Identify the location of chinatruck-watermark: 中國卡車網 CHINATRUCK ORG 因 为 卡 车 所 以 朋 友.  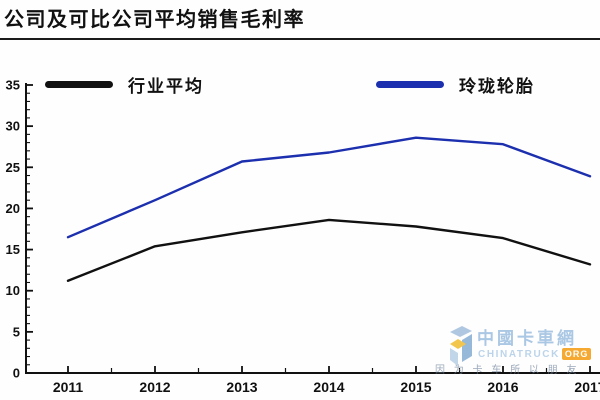
(517, 350).